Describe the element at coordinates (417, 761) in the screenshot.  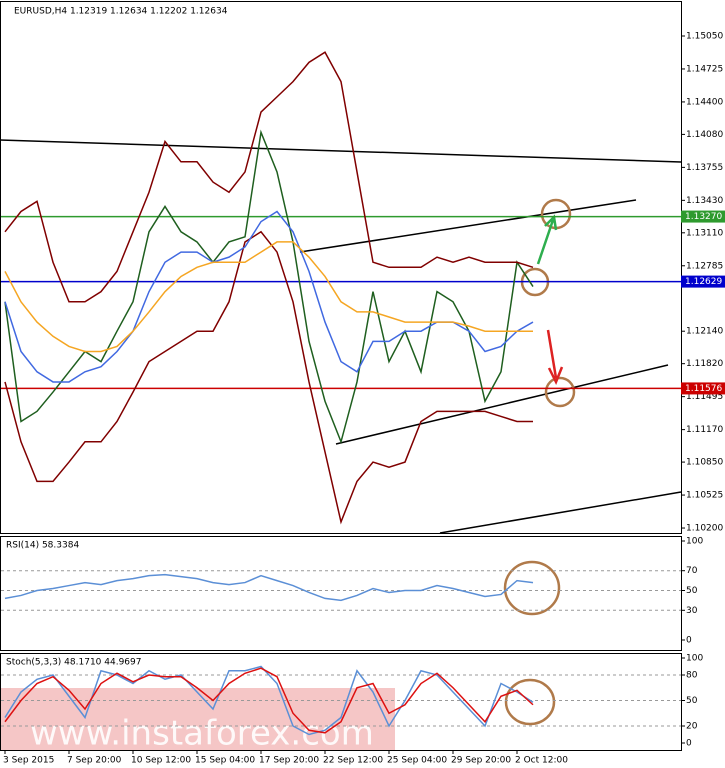
I see `x-tick-label: 25 Sep 04:00` at that location.